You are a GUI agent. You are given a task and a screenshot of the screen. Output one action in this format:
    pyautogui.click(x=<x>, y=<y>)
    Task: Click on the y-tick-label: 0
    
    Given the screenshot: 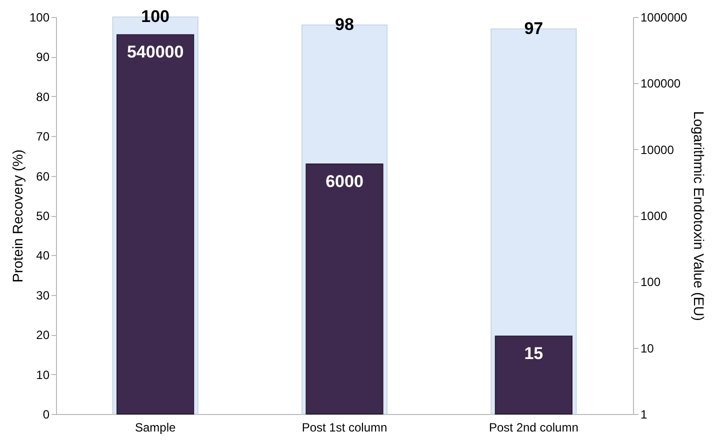 What is the action you would take?
    pyautogui.click(x=46, y=415)
    